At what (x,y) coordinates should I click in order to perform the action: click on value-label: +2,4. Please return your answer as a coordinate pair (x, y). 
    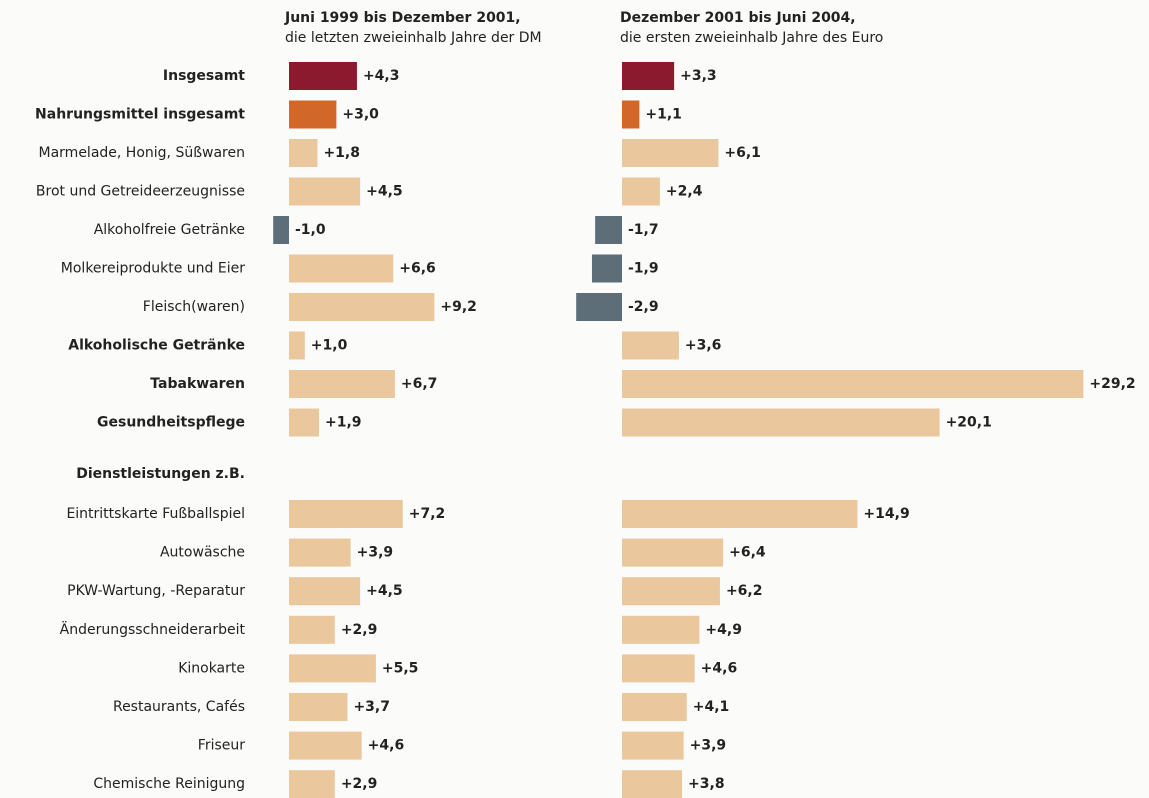
    Looking at the image, I should click on (684, 192).